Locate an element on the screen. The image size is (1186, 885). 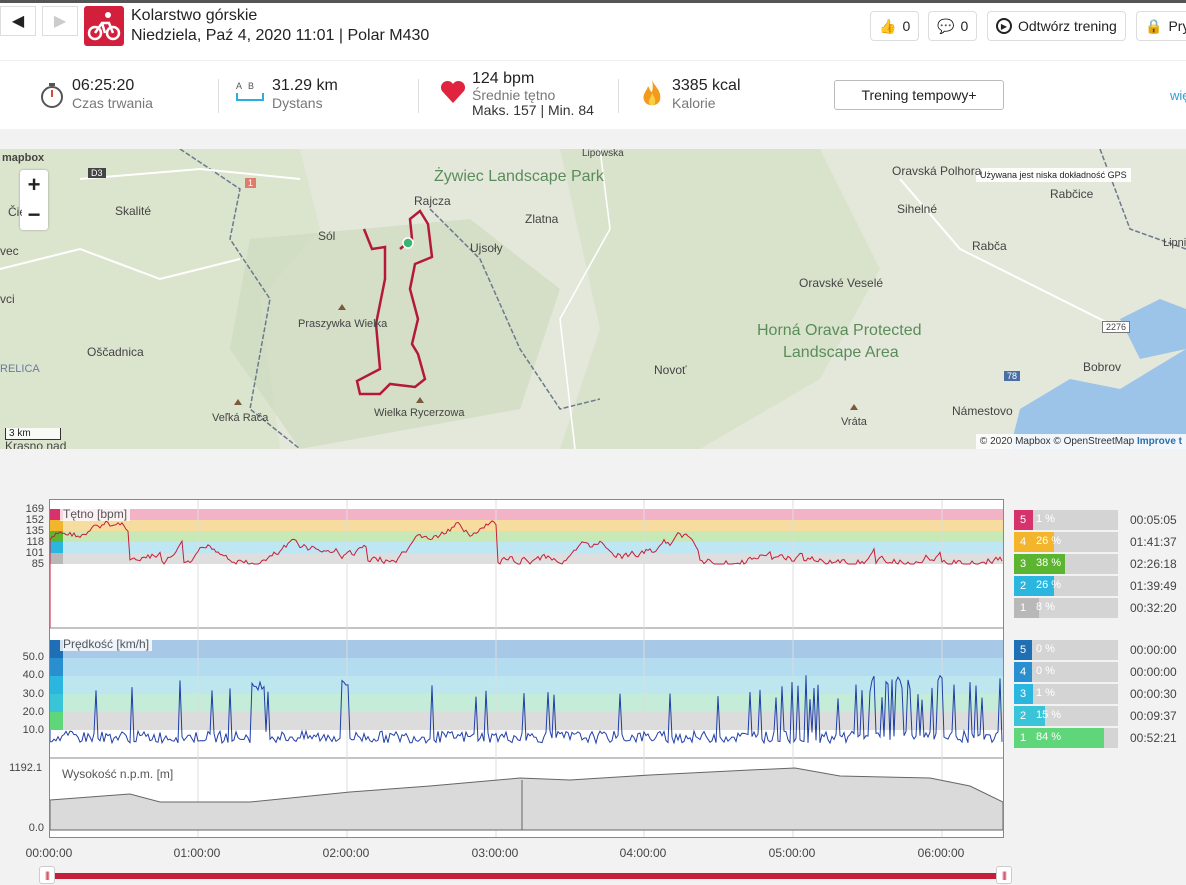
park-label: Landscape Area is located at coordinates (841, 352).